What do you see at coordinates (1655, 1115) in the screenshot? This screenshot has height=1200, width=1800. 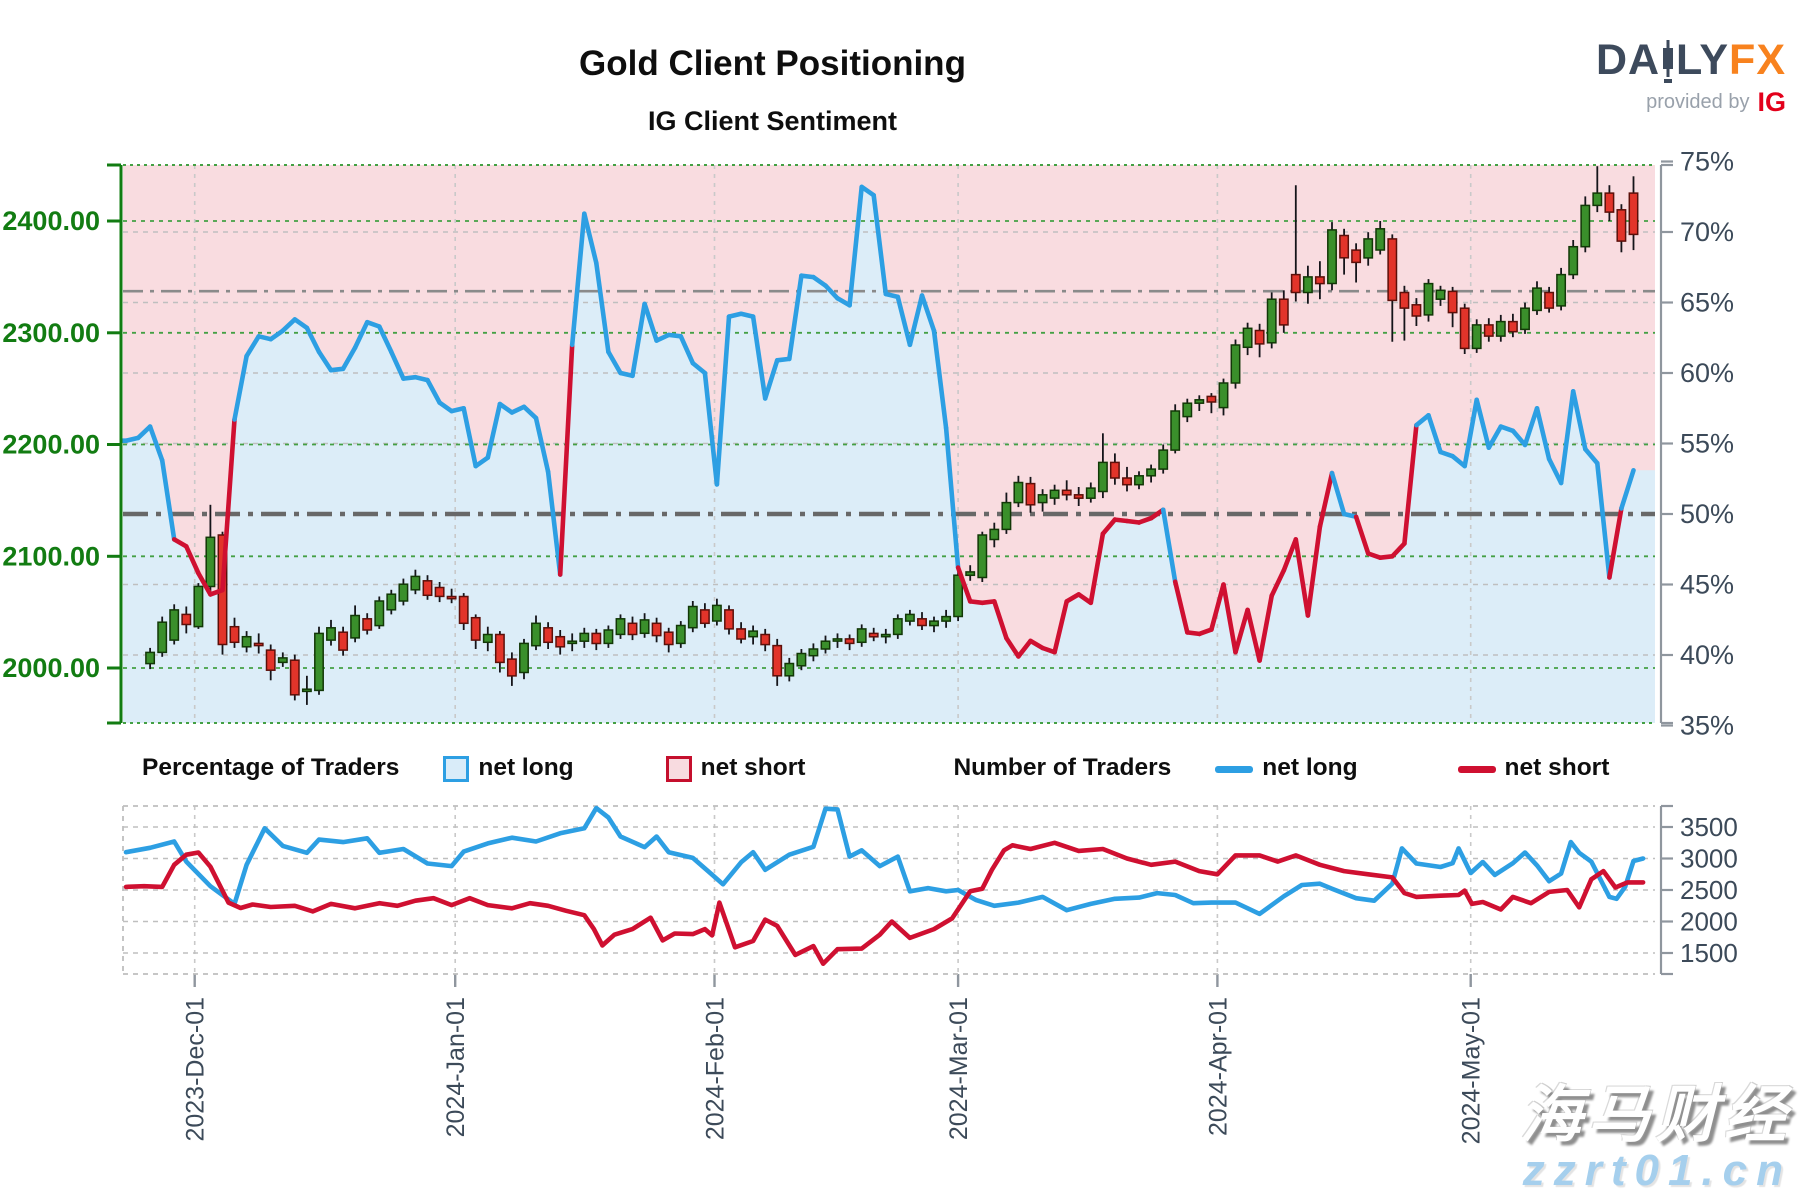 I see `watermark-line1: 海马财经` at bounding box center [1655, 1115].